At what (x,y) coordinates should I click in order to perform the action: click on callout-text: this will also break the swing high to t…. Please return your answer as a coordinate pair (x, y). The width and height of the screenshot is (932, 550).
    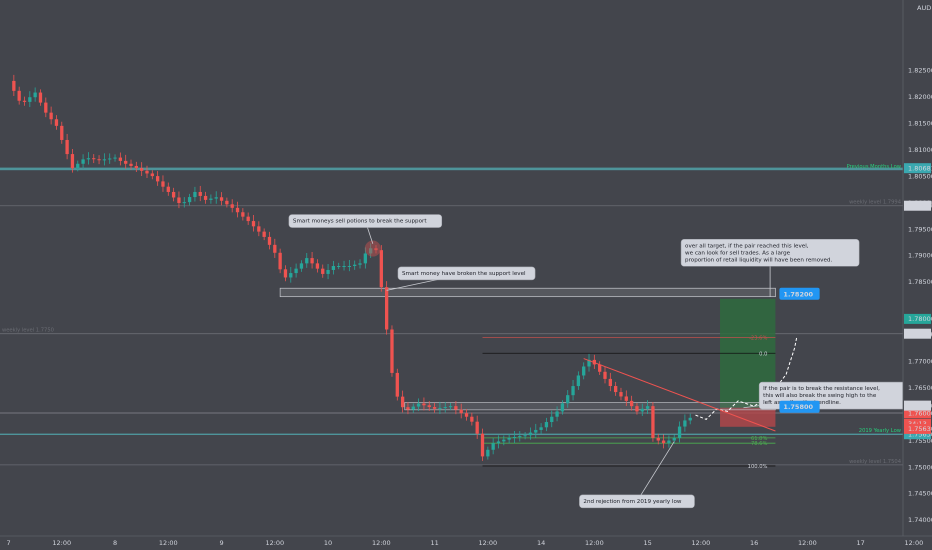
    Looking at the image, I should click on (820, 396).